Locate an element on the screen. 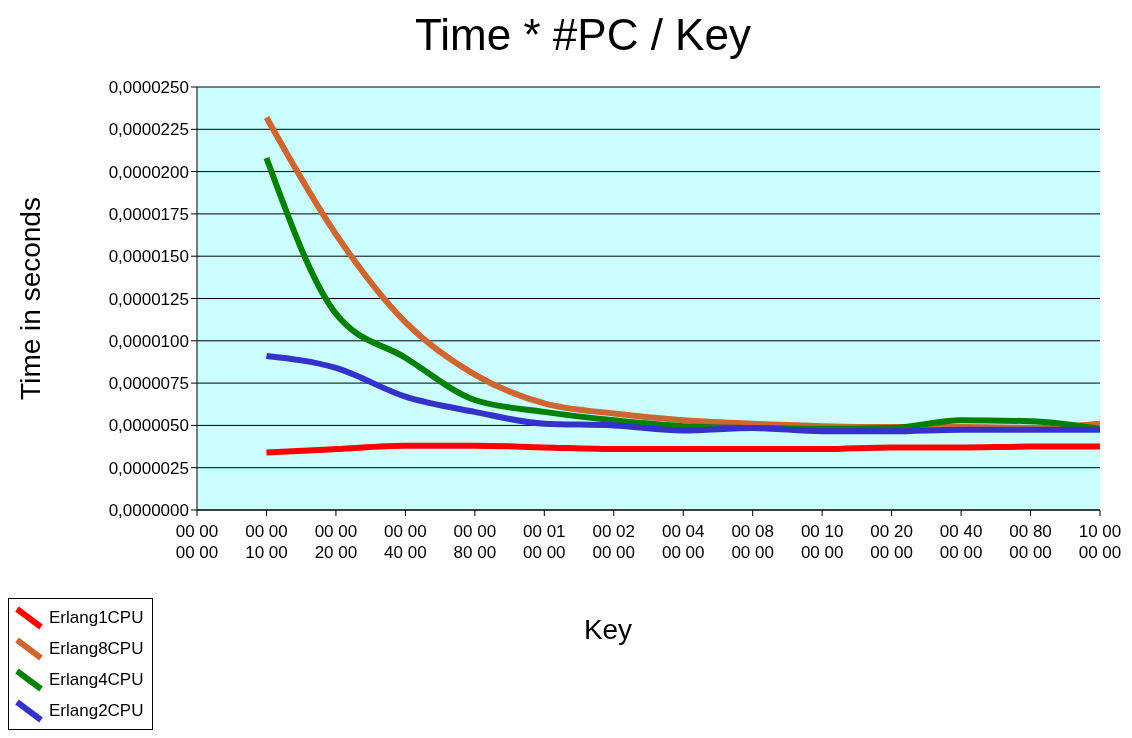 Image resolution: width=1132 pixels, height=738 pixels. x-tick-label: 00 00 00 00 is located at coordinates (197, 542).